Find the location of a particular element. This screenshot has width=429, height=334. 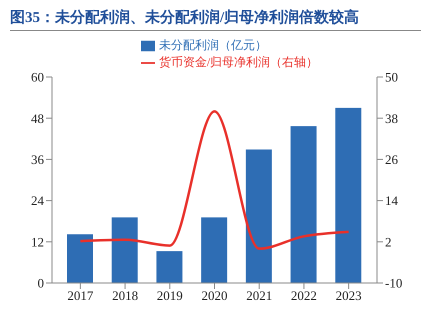

x-tick-label: 2023 is located at coordinates (349, 296).